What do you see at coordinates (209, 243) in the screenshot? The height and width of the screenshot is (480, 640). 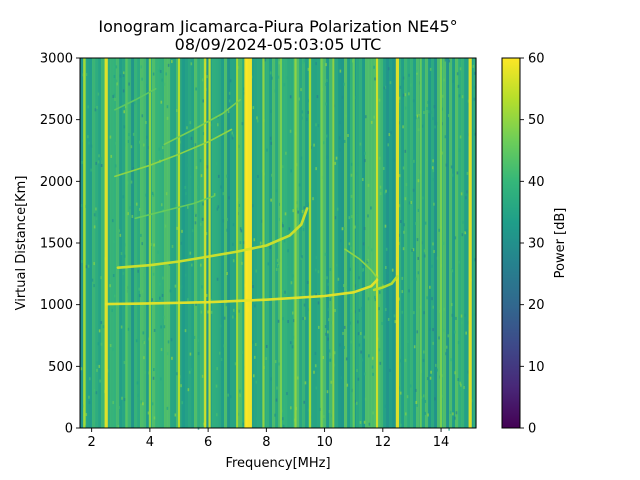 I see `interference-line` at bounding box center [209, 243].